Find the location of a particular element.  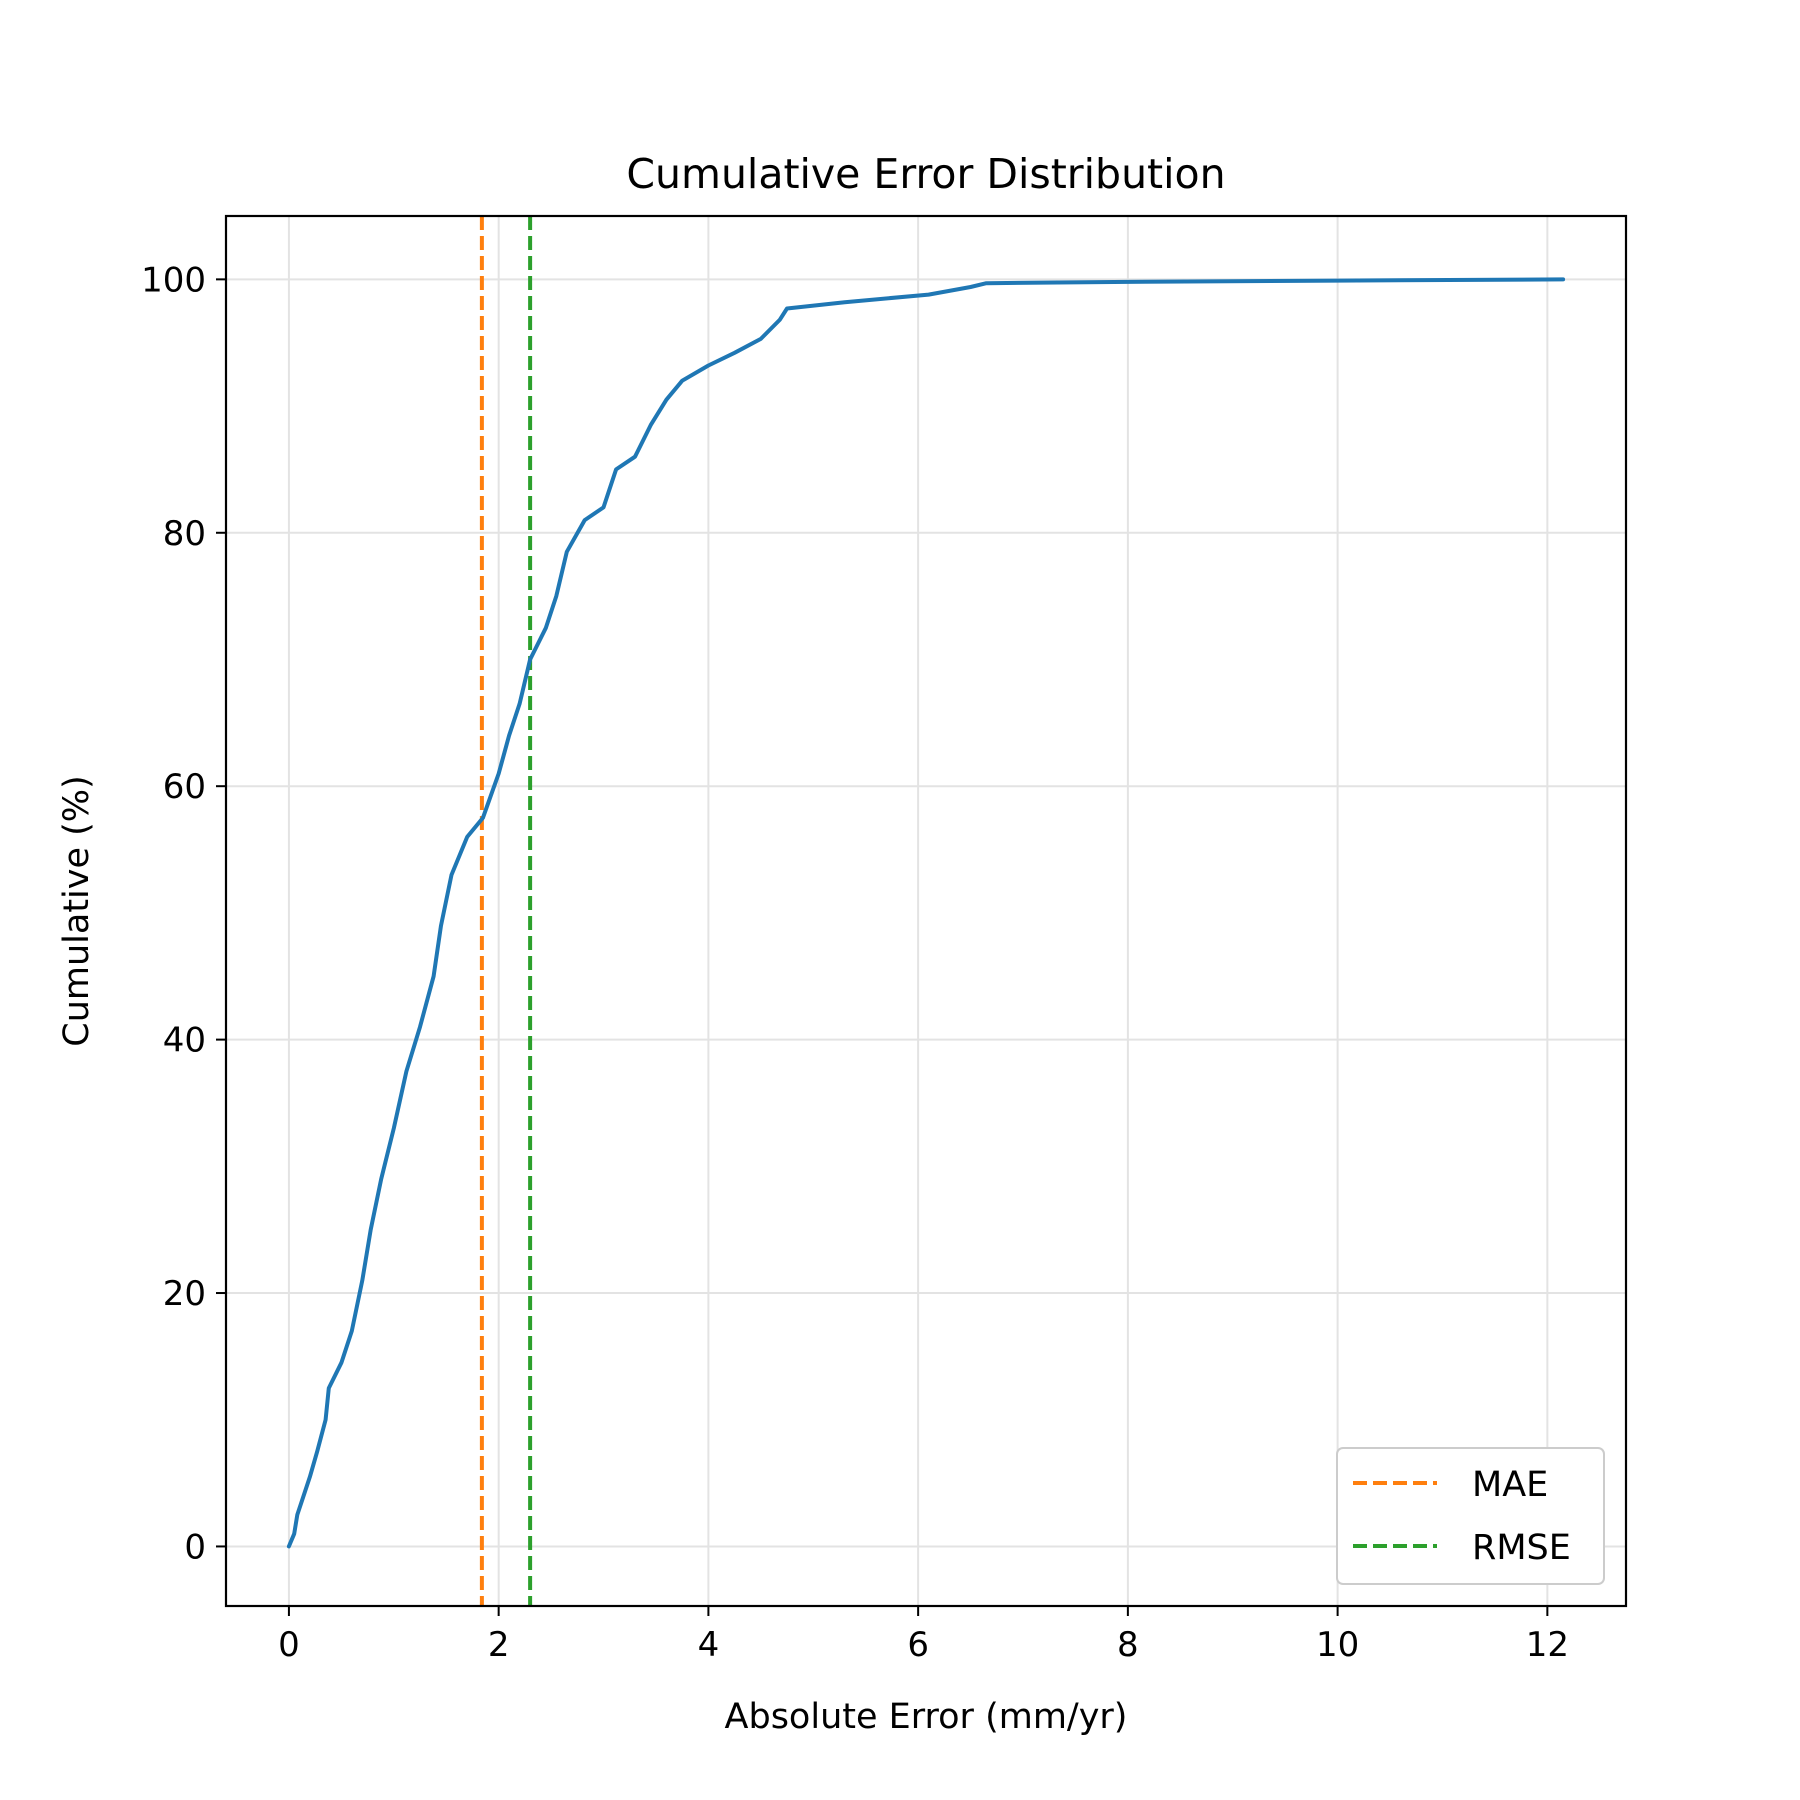

x-axis-label: Absolute Error (mm/yr) is located at coordinates (926, 1717).